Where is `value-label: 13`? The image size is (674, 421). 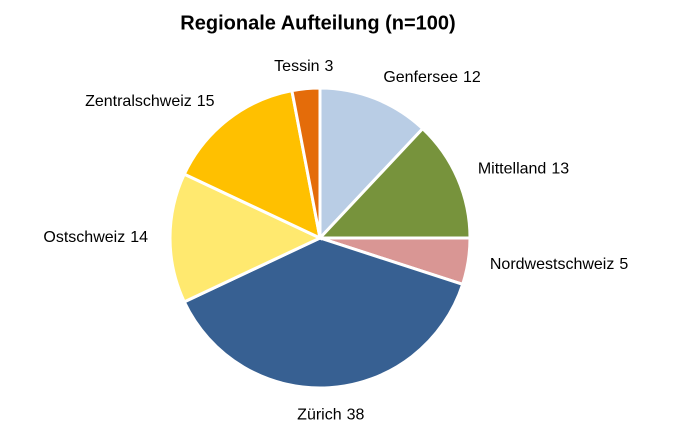 value-label: 13 is located at coordinates (560, 169).